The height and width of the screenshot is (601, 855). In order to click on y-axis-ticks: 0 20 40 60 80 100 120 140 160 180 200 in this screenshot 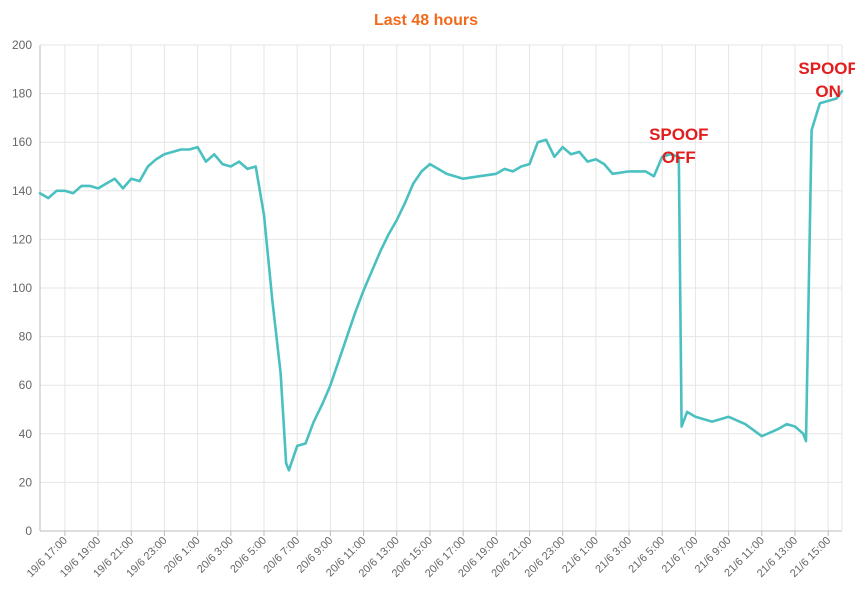, I will do `click(22, 288)`.